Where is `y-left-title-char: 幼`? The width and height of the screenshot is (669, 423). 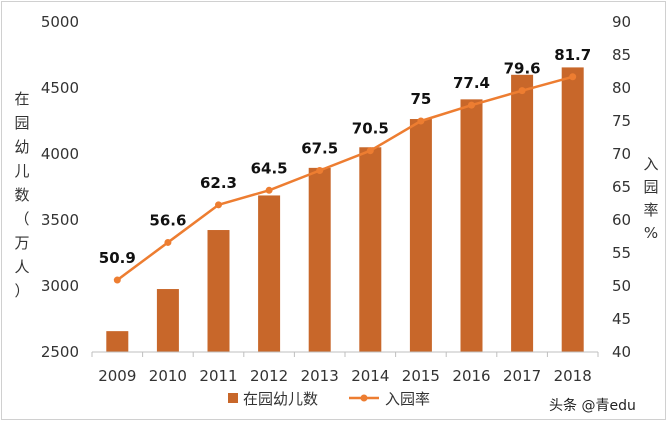
y-left-title-char: 幼 is located at coordinates (21, 147).